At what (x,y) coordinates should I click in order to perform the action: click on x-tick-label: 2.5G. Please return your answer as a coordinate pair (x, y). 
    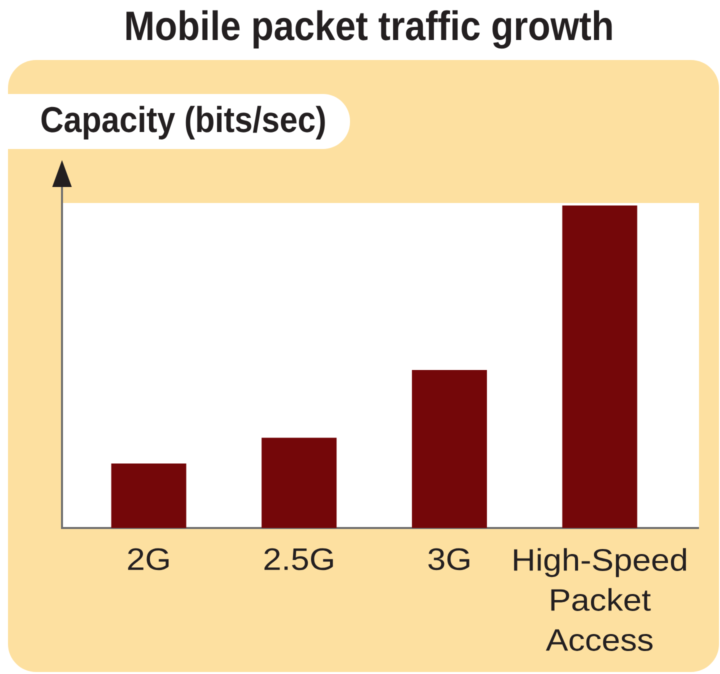
    Looking at the image, I should click on (298, 559).